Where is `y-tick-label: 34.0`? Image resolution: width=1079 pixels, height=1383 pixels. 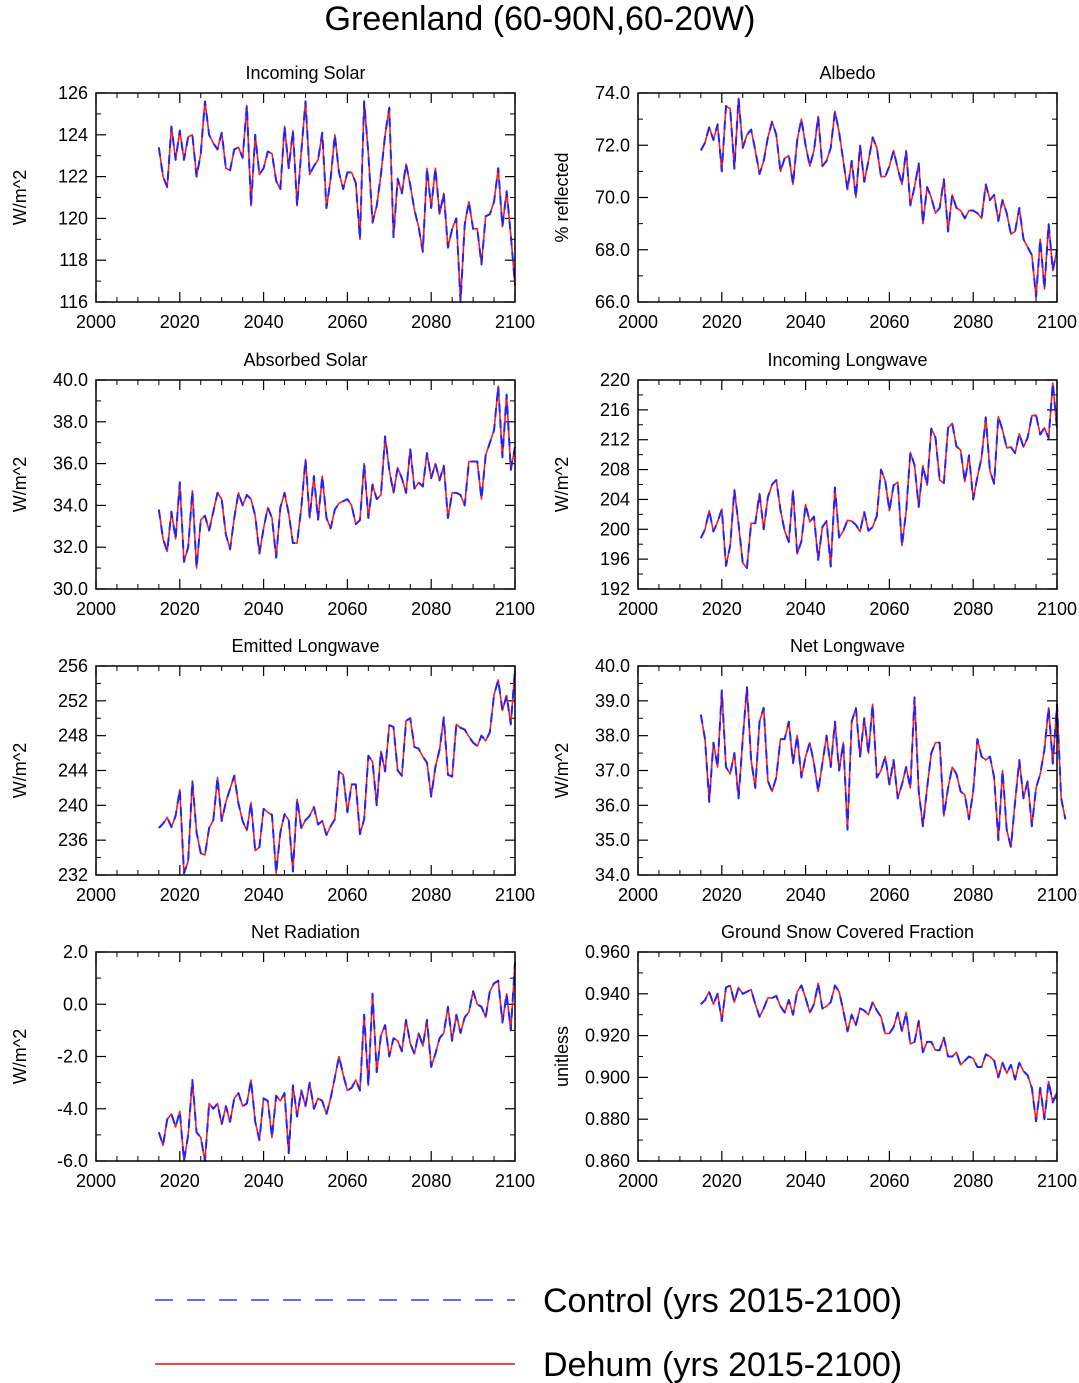 y-tick-label: 34.0 is located at coordinates (612, 875).